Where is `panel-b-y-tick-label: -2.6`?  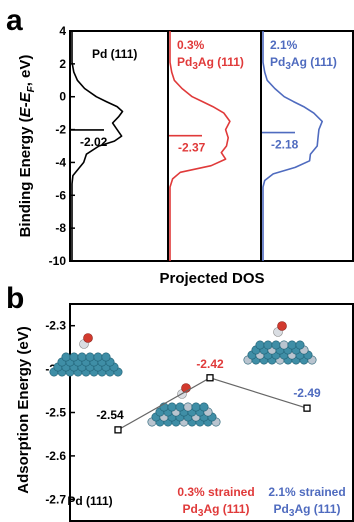
panel-b-y-tick-label: -2.6 is located at coordinates (55, 456).